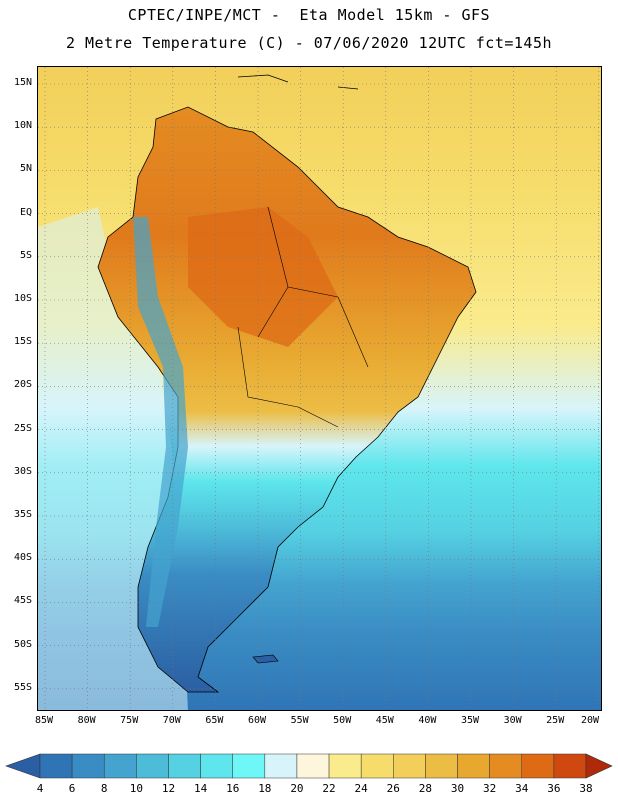 The image size is (618, 800). Describe the element at coordinates (22, 644) in the screenshot. I see `latitude-label: 50S` at that location.